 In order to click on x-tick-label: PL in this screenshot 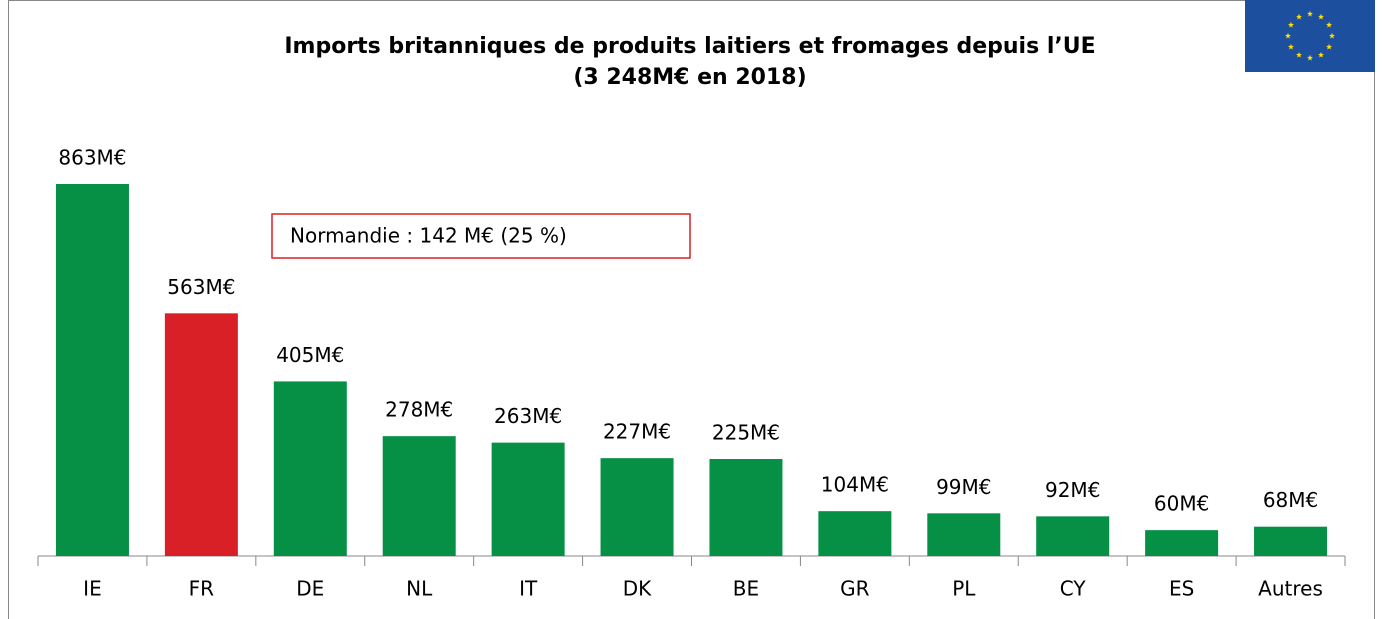, I will do `click(964, 589)`.